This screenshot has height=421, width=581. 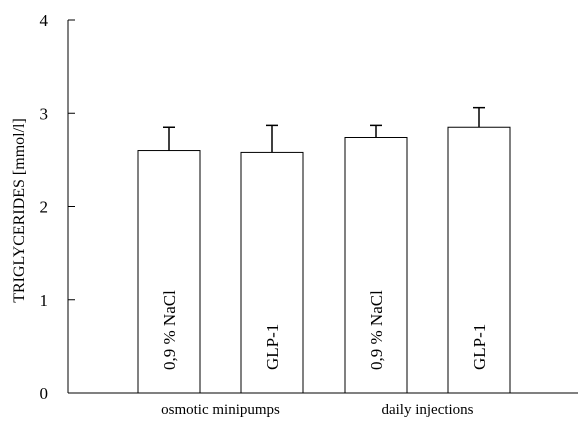 I want to click on group-label: daily injections, so click(x=427, y=410).